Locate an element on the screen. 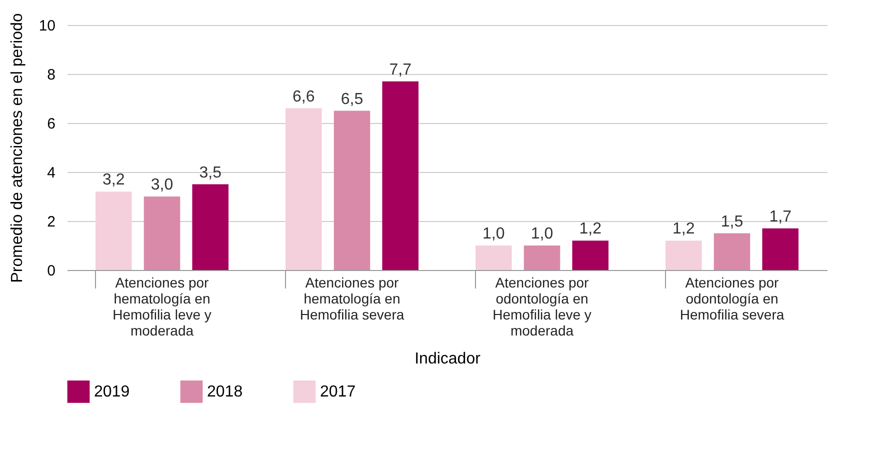 This screenshot has width=882, height=450. y-tick-label: 0 is located at coordinates (51, 271).